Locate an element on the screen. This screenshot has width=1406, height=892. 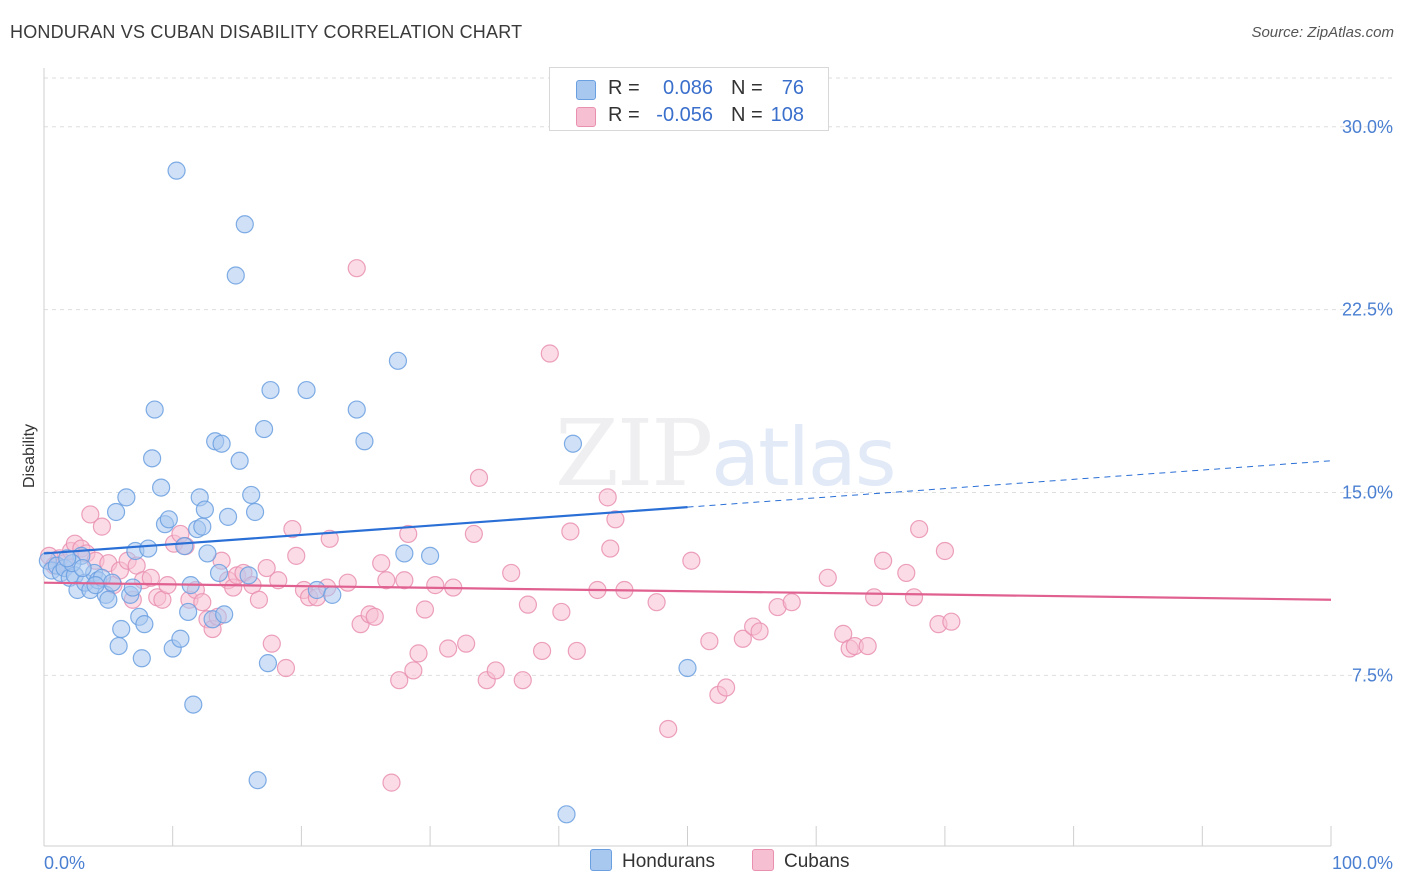
source-label: Source: ZipAtlas.com is located at coordinates (1322, 32).